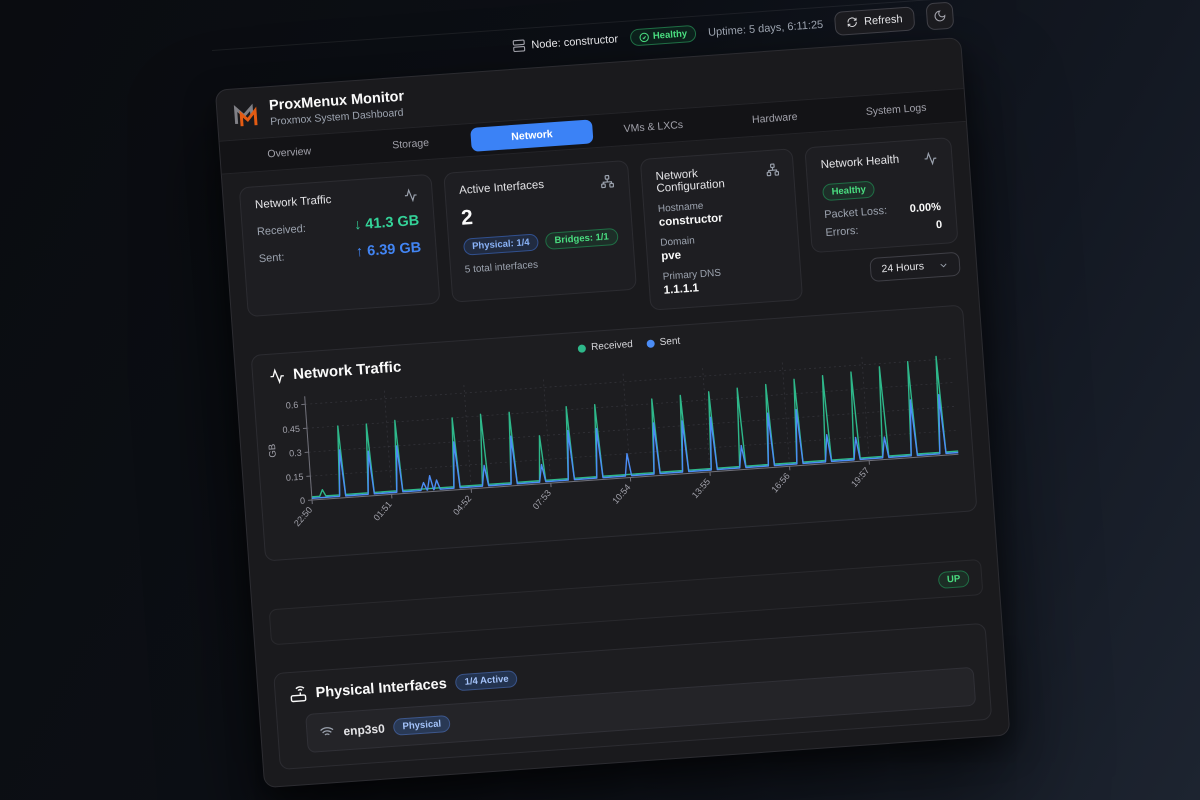 This screenshot has width=1200, height=800. Describe the element at coordinates (303, 501) in the screenshot. I see `svg-text: 0` at that location.